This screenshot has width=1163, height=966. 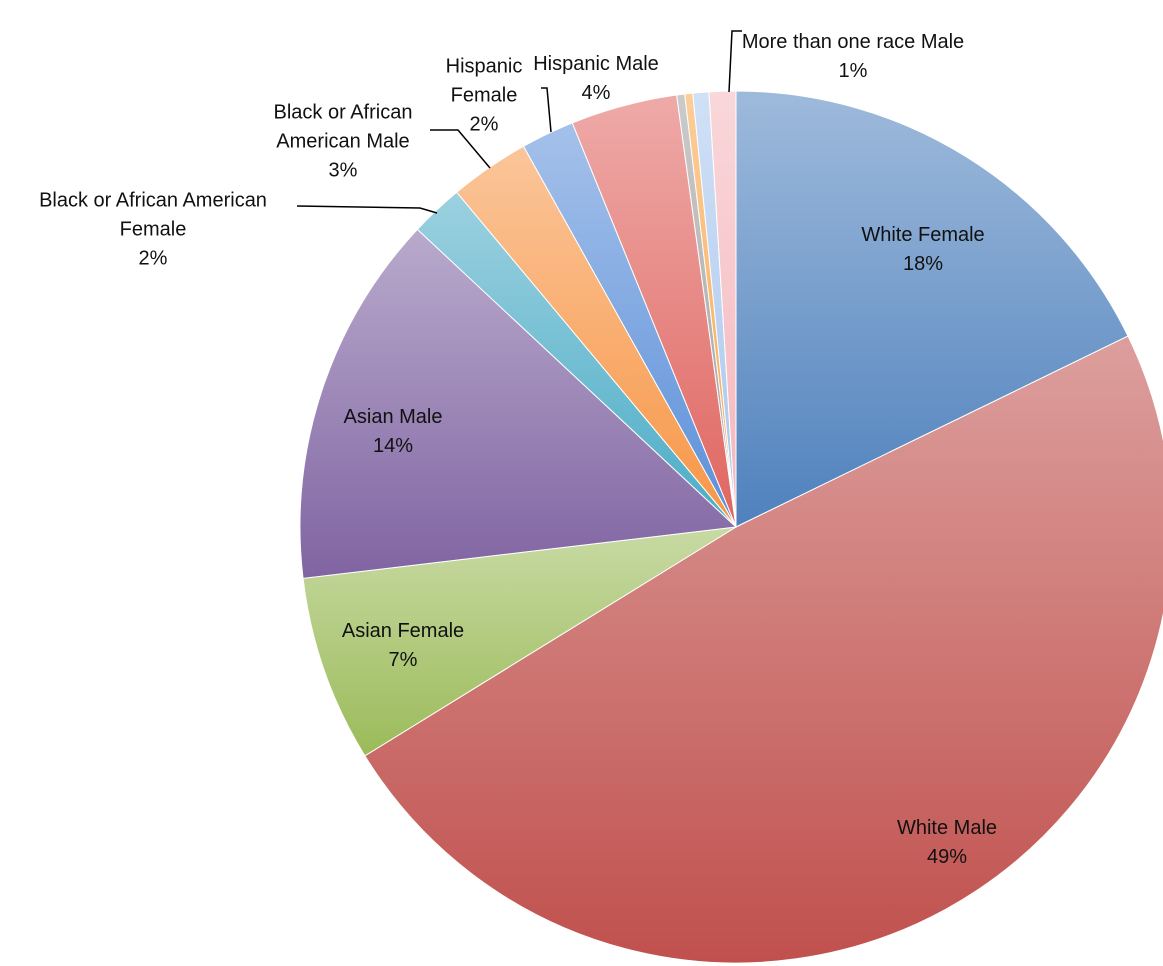 I want to click on value-label: 3%, so click(x=343, y=170).